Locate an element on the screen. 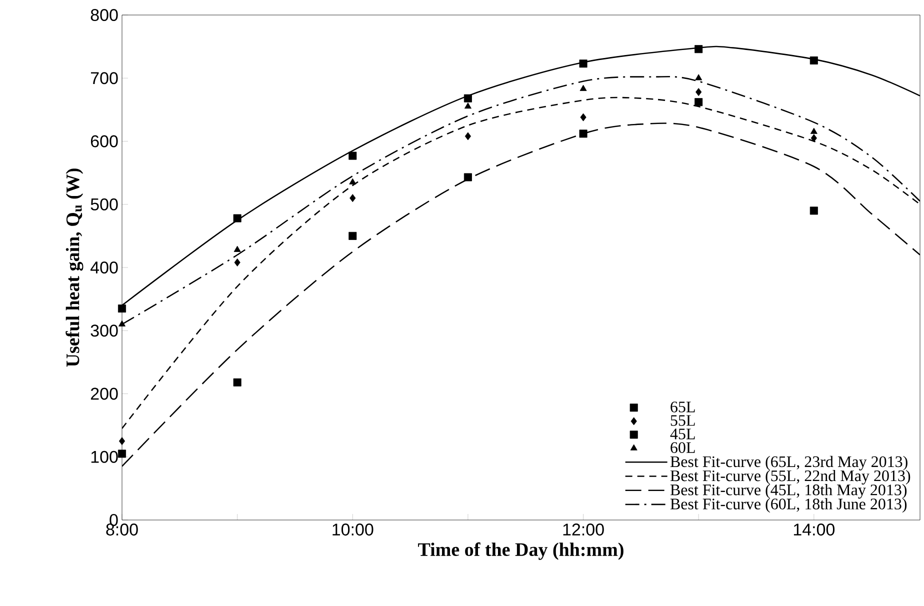  legend-label: Best Fit-curve (55L, 22nd May 2013) is located at coordinates (790, 477).